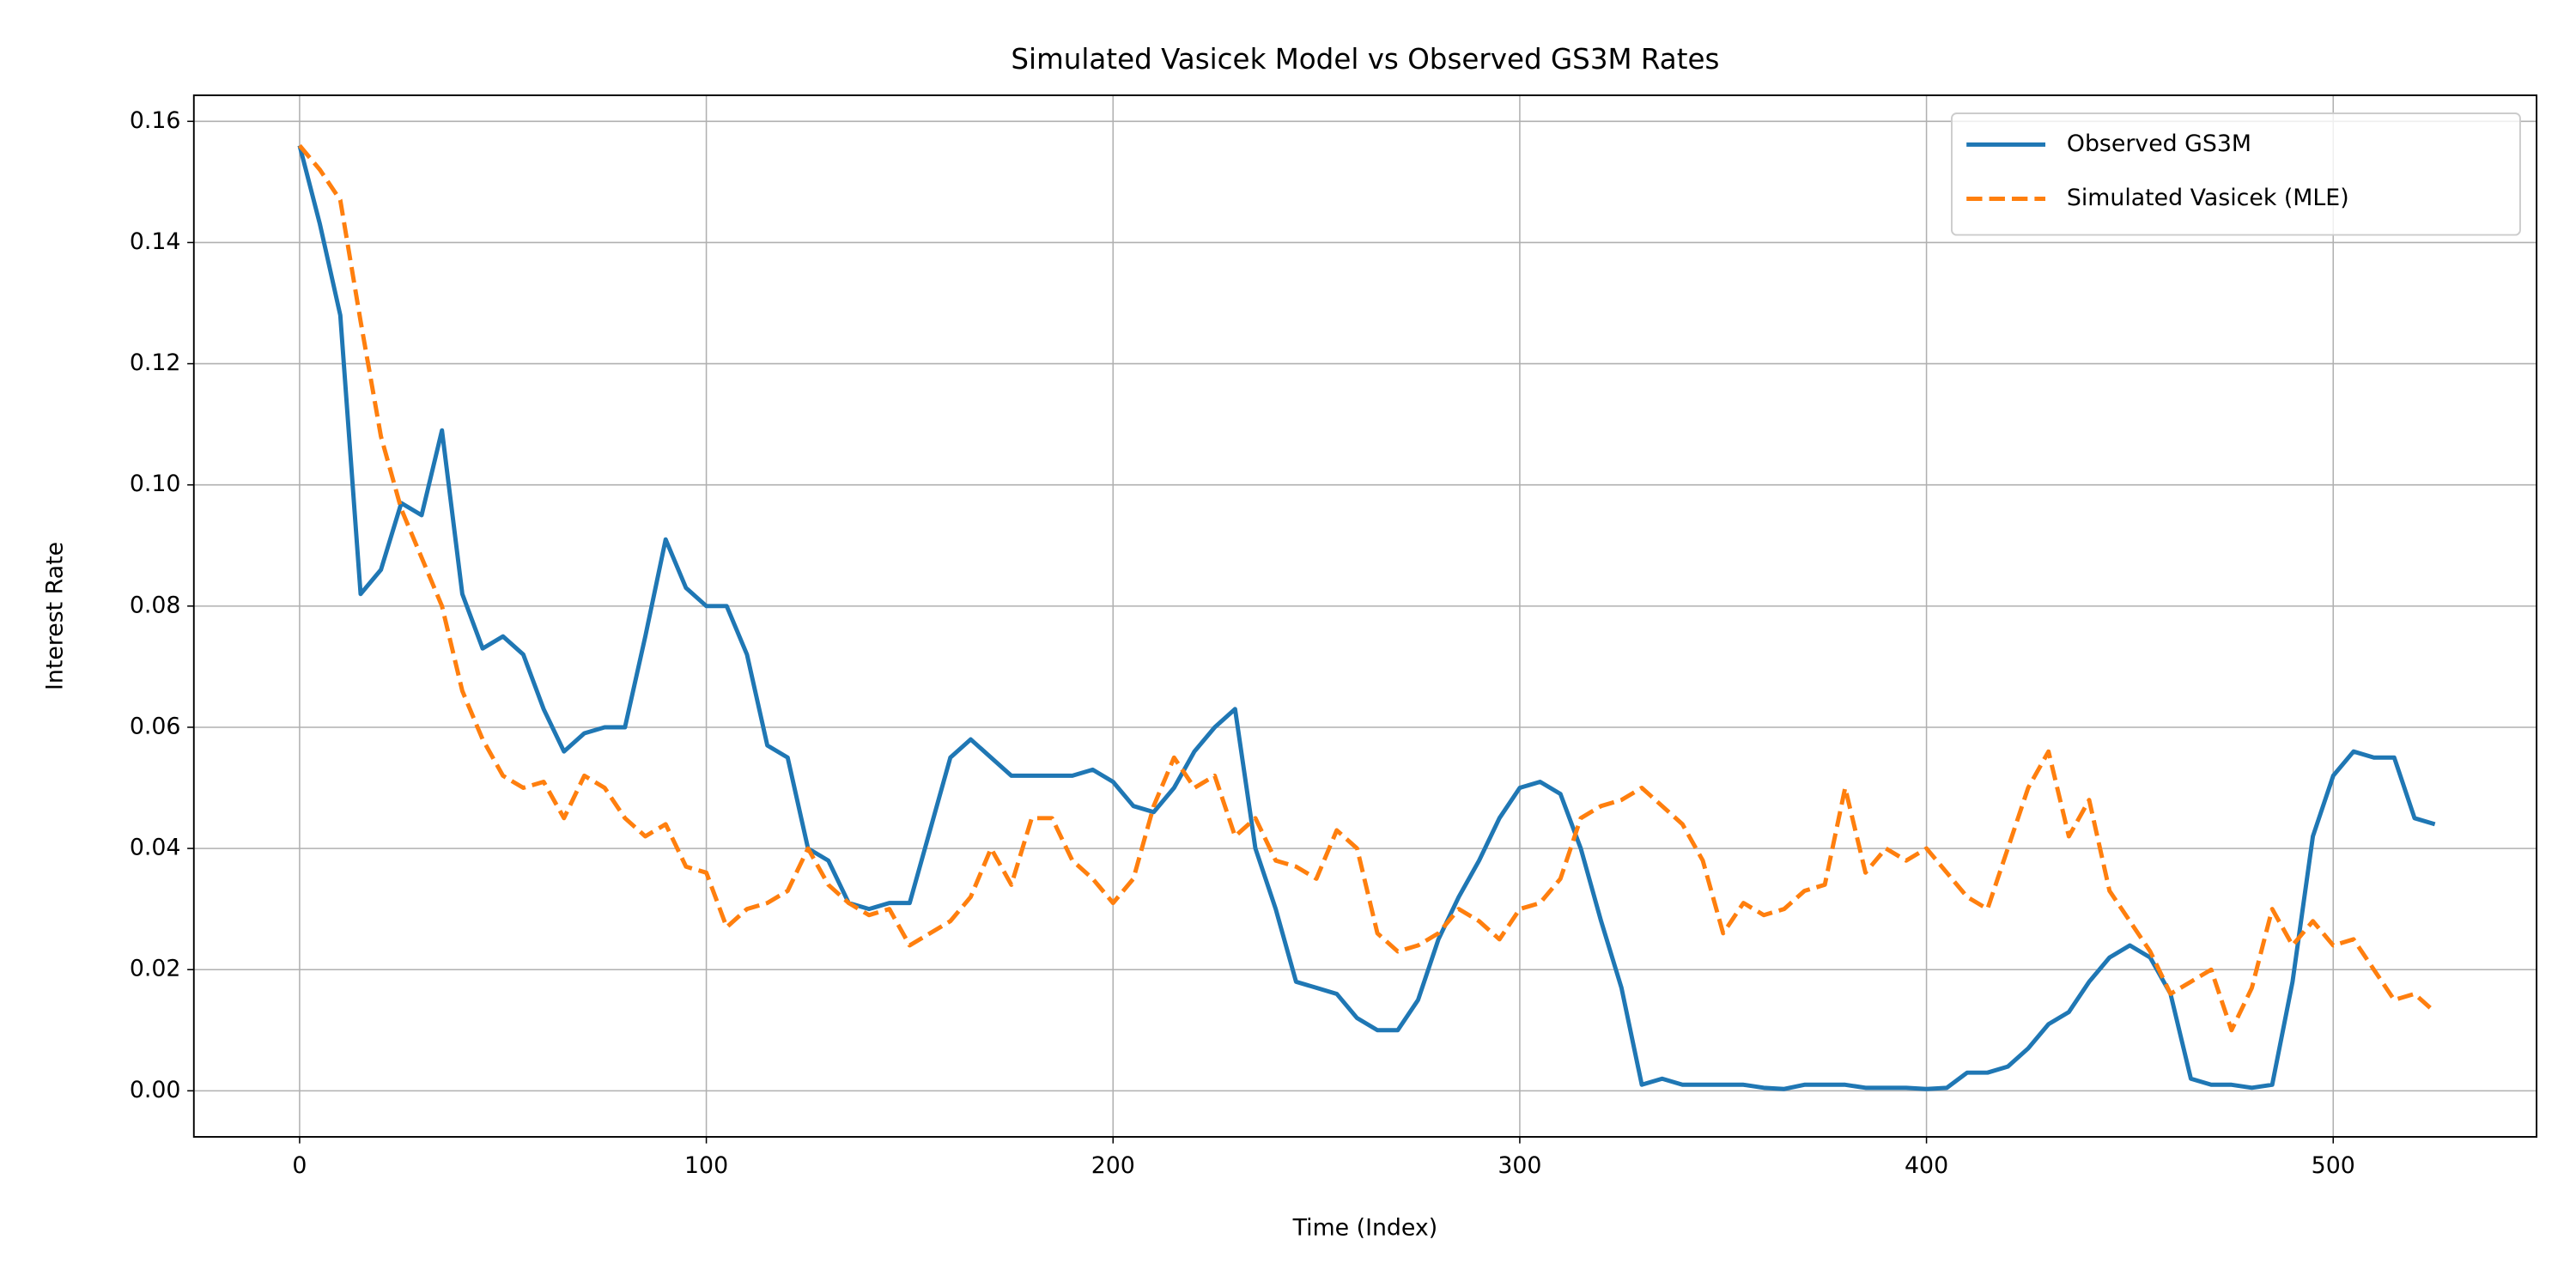 The height and width of the screenshot is (1288, 2576). I want to click on y-tick-label: 0.00, so click(155, 1090).